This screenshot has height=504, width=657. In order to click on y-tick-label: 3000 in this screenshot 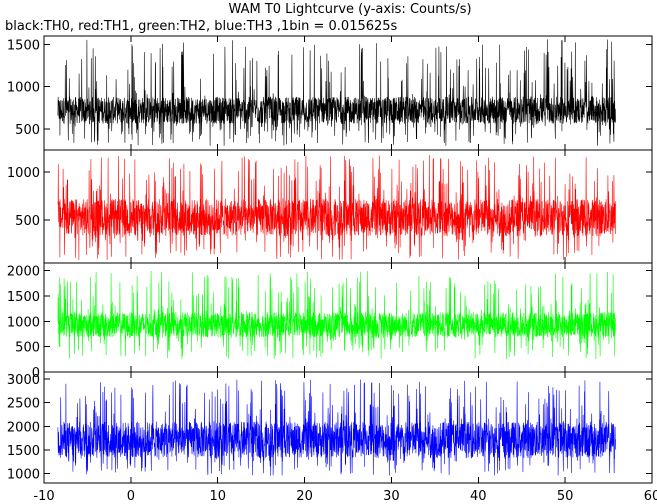, I will do `click(23, 380)`.